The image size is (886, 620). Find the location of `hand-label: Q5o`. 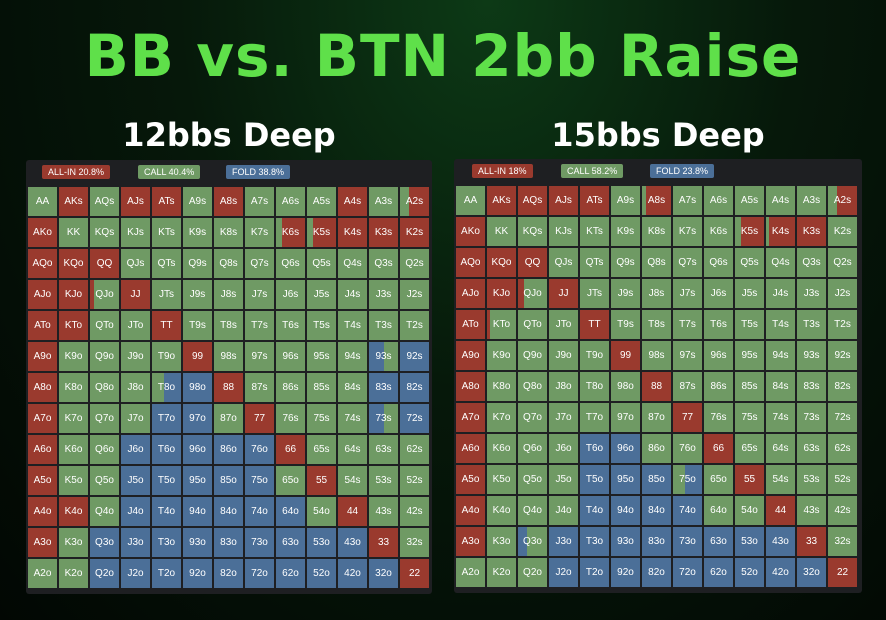

hand-label: Q5o is located at coordinates (104, 480).